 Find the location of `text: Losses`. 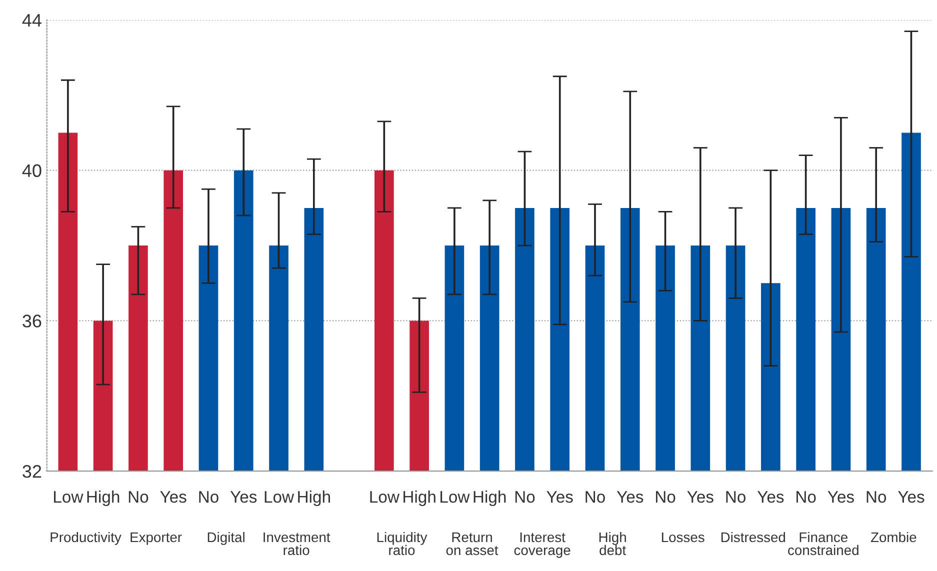

text: Losses is located at coordinates (683, 537).